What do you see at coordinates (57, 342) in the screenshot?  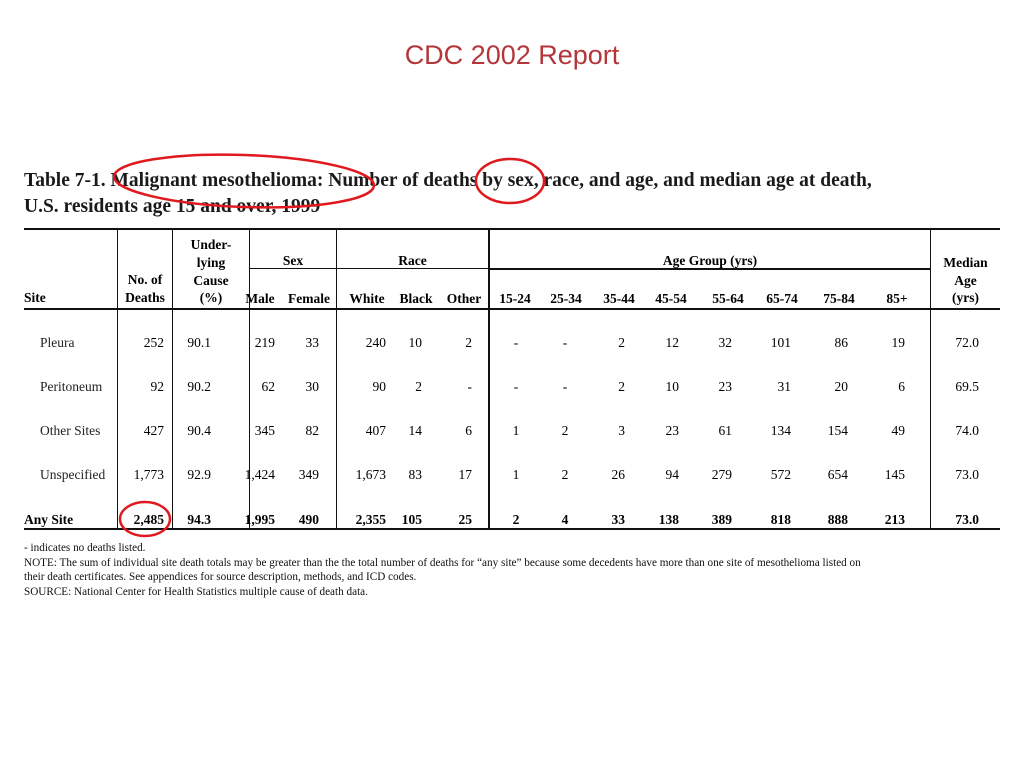 I see `row-site: Pleura` at bounding box center [57, 342].